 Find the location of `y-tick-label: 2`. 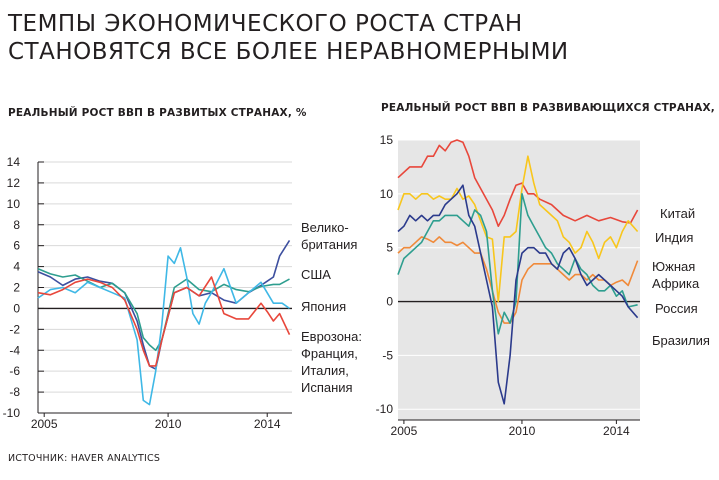

y-tick-label: 2 is located at coordinates (16, 288).